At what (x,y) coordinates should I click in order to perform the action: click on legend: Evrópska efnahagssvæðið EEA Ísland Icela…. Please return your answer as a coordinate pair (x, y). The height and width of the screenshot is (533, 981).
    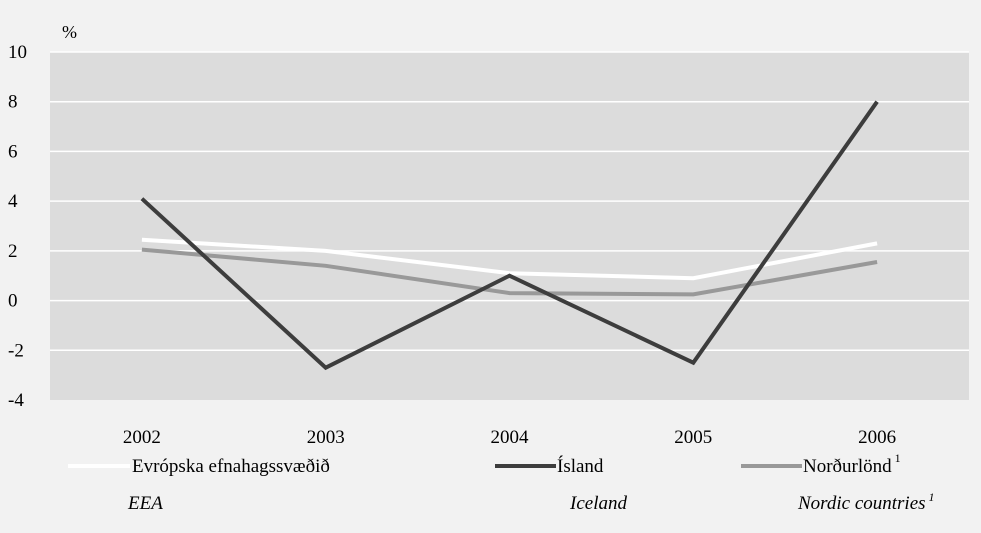
    Looking at the image, I should click on (501, 482).